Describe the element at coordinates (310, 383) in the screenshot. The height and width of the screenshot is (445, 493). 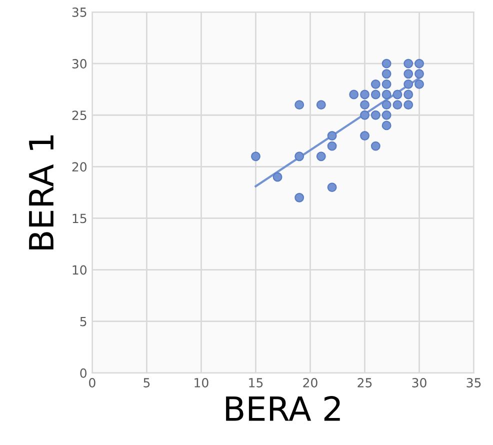
I see `x-tick-label: 20` at that location.